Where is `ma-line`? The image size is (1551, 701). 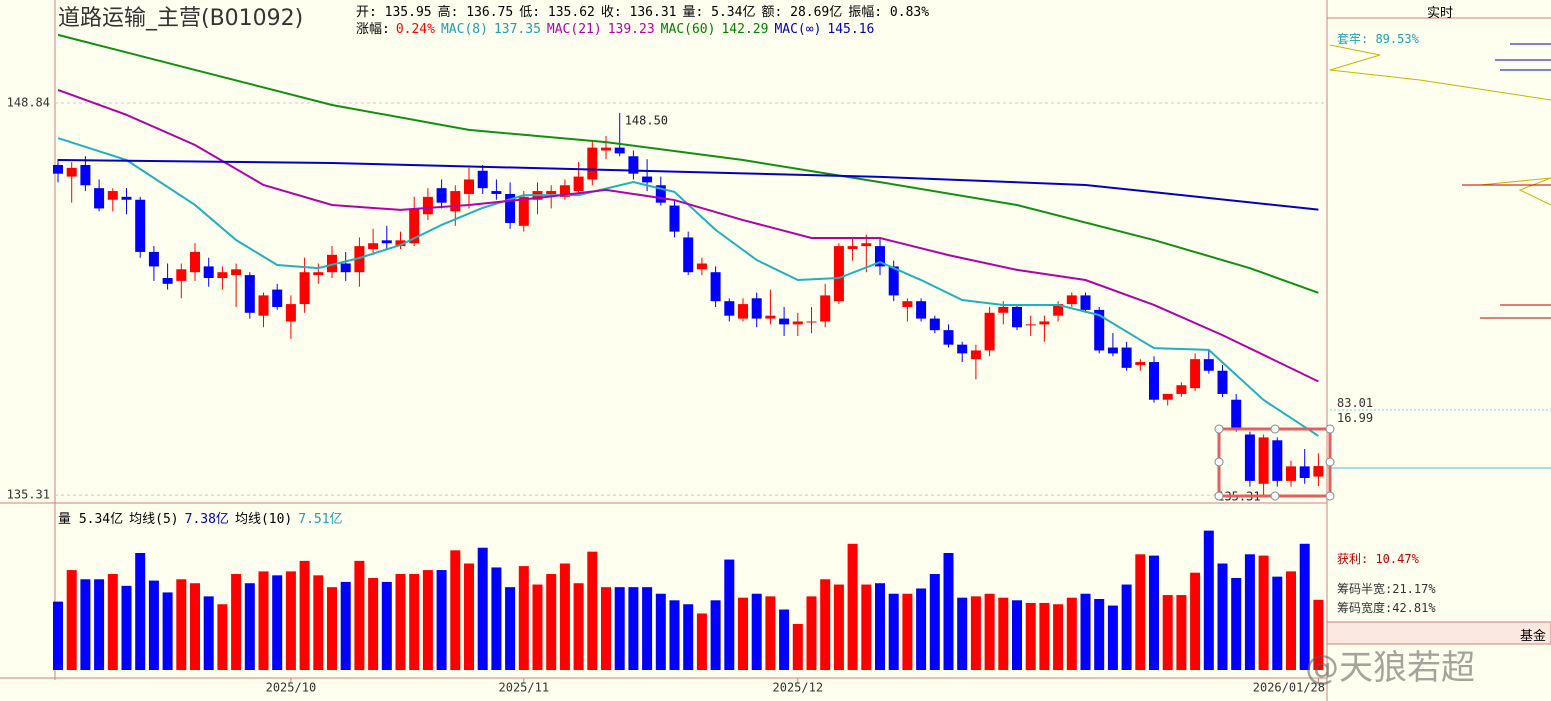
ma-line is located at coordinates (688, 185).